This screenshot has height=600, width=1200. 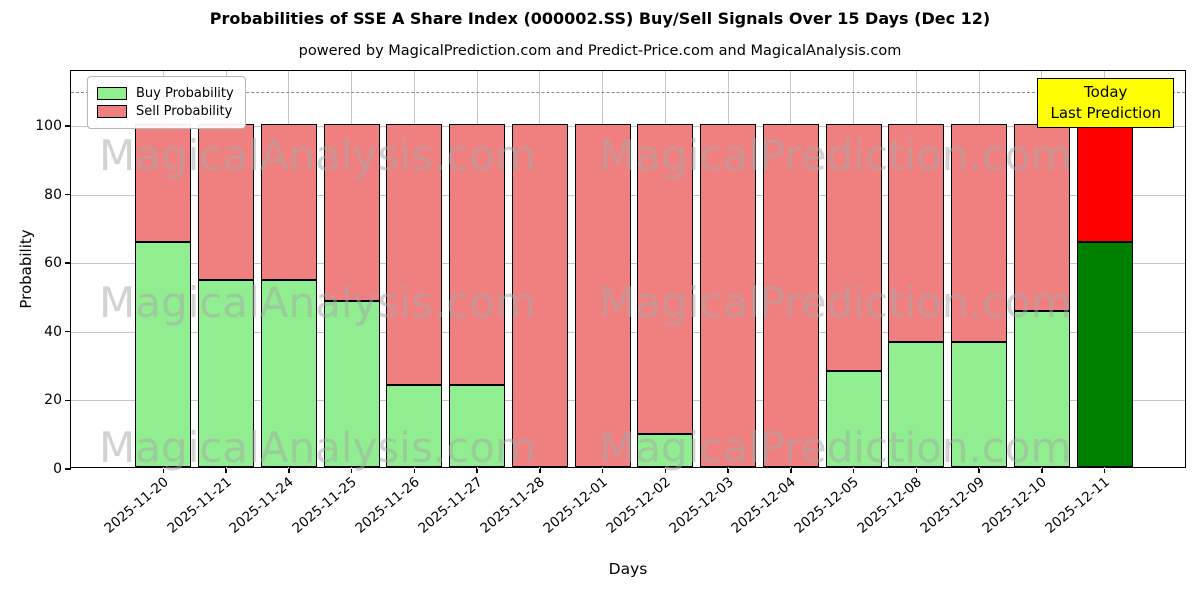 What do you see at coordinates (184, 111) in the screenshot?
I see `legend-sell-label: Sell Probability` at bounding box center [184, 111].